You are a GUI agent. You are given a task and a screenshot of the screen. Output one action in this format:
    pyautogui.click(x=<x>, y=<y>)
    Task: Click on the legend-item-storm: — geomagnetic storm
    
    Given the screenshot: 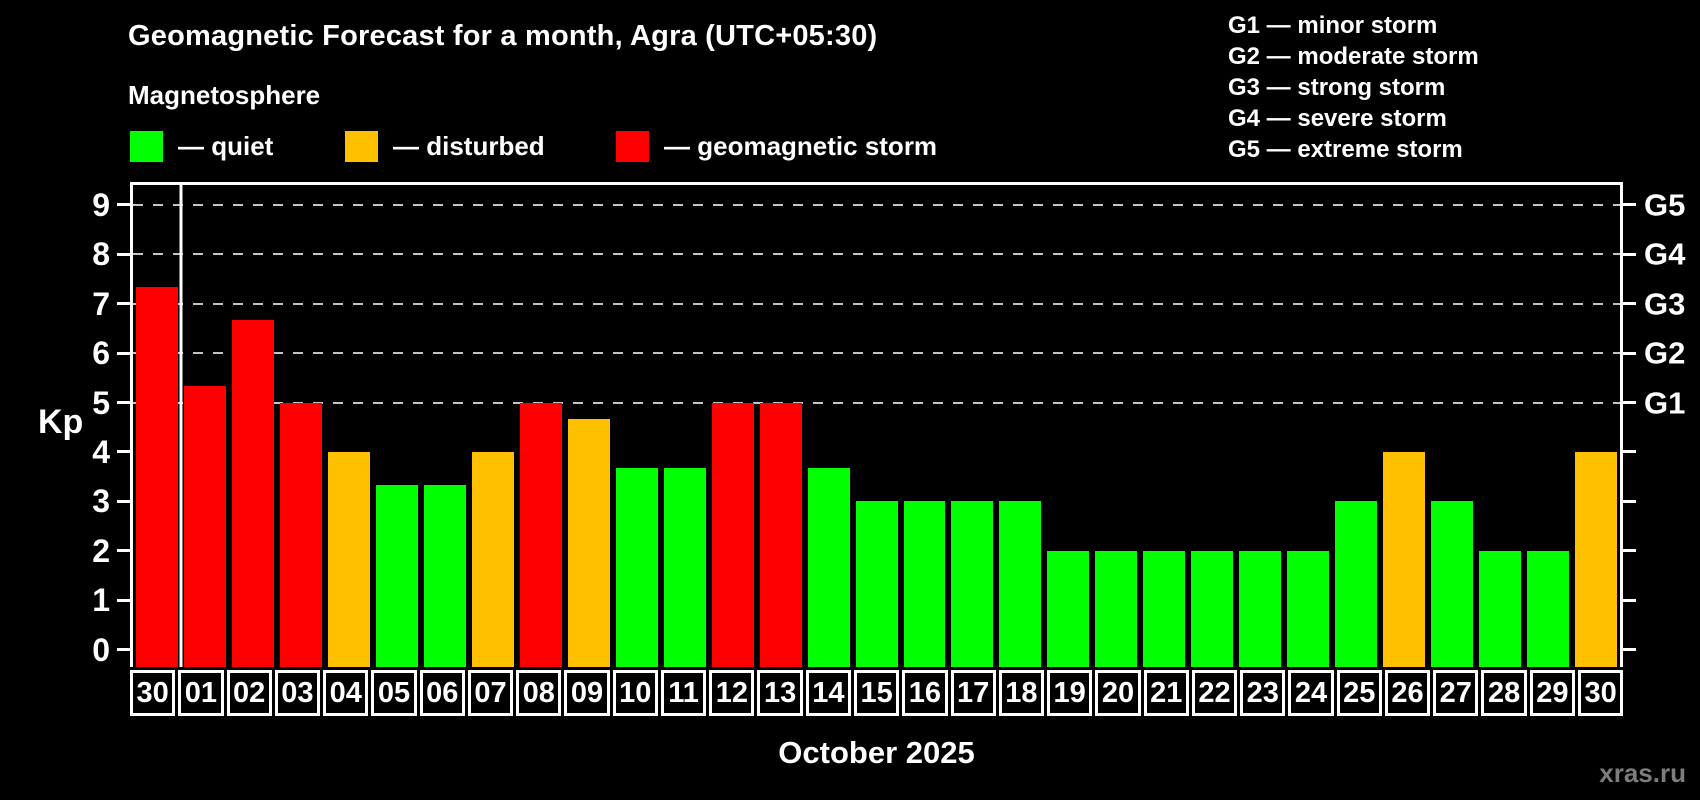 What is the action you would take?
    pyautogui.click(x=776, y=146)
    